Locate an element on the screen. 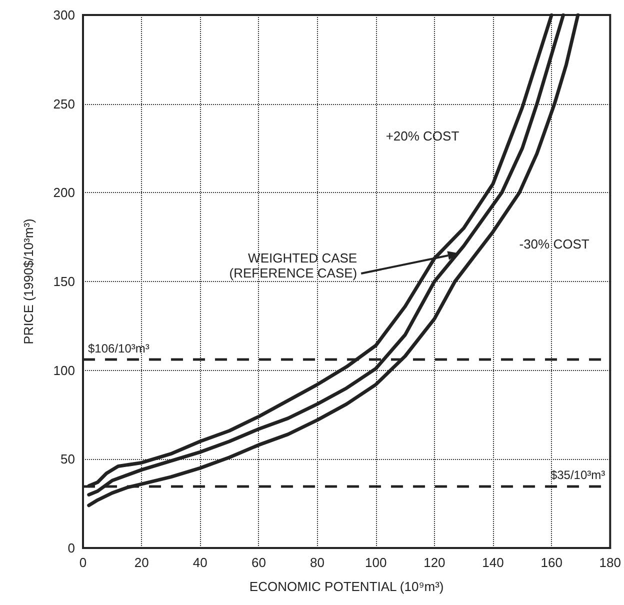 The width and height of the screenshot is (624, 605). y-tick-label: 0 is located at coordinates (71, 548).